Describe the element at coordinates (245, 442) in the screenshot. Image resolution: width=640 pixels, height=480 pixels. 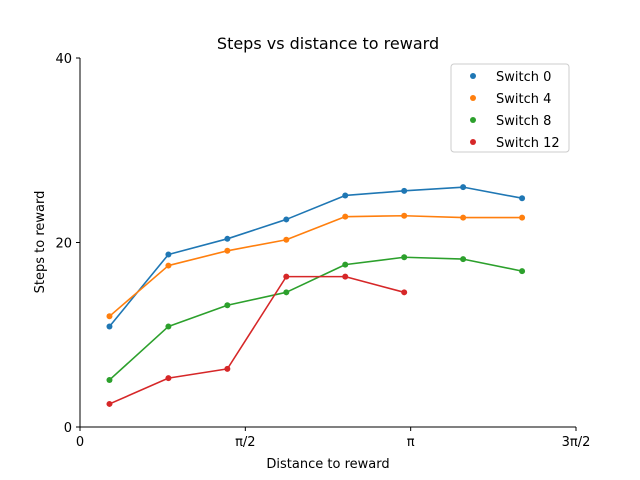
I see `x-tick-label: π/2` at that location.